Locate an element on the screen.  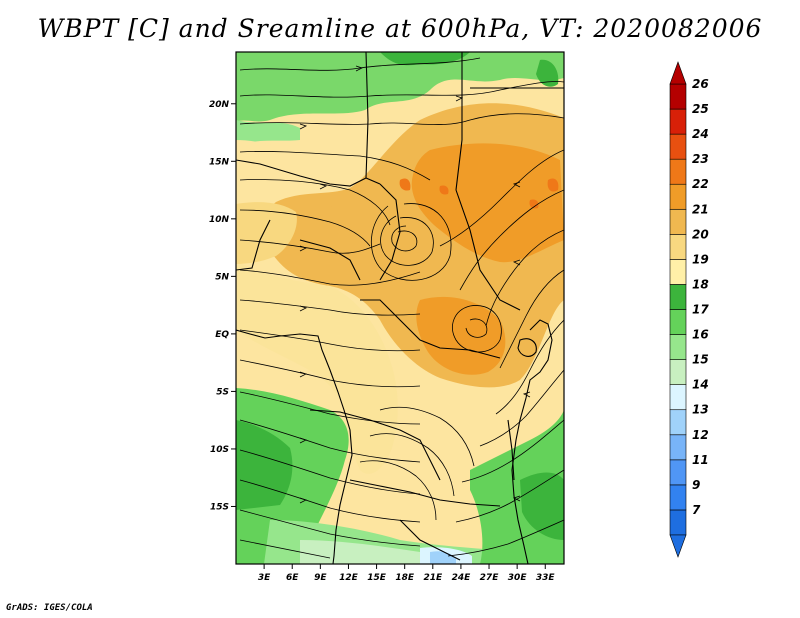
lon-tick-label: 6E is located at coordinates (292, 578).